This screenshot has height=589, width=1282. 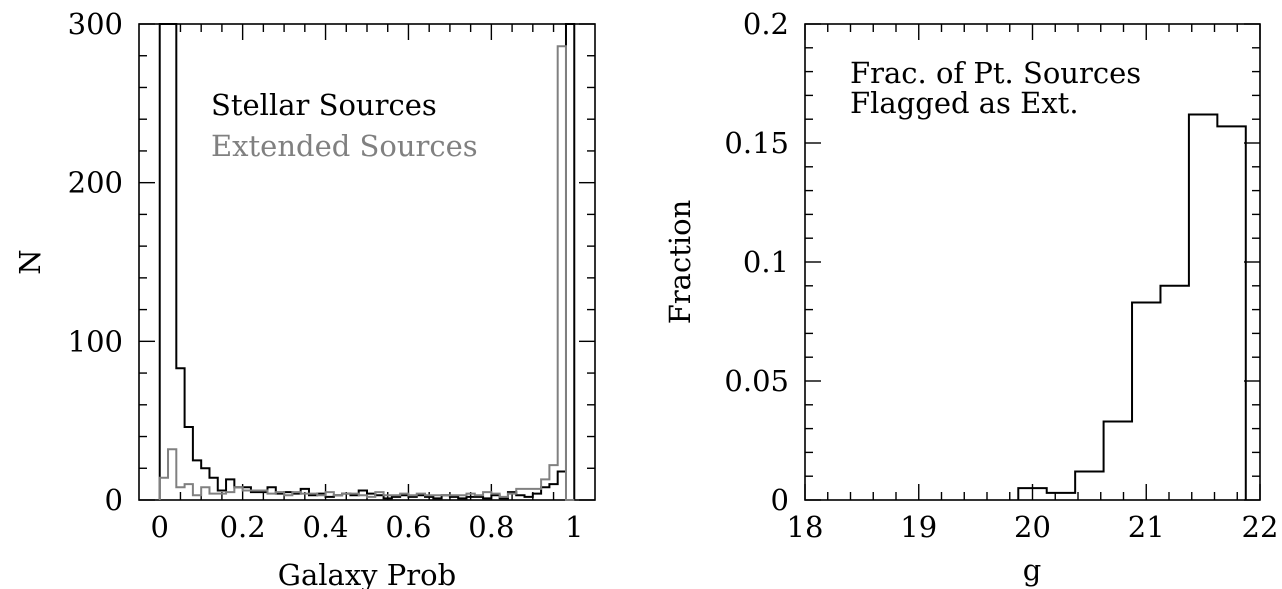 What do you see at coordinates (1032, 527) in the screenshot?
I see `x-tick-label: 20` at bounding box center [1032, 527].